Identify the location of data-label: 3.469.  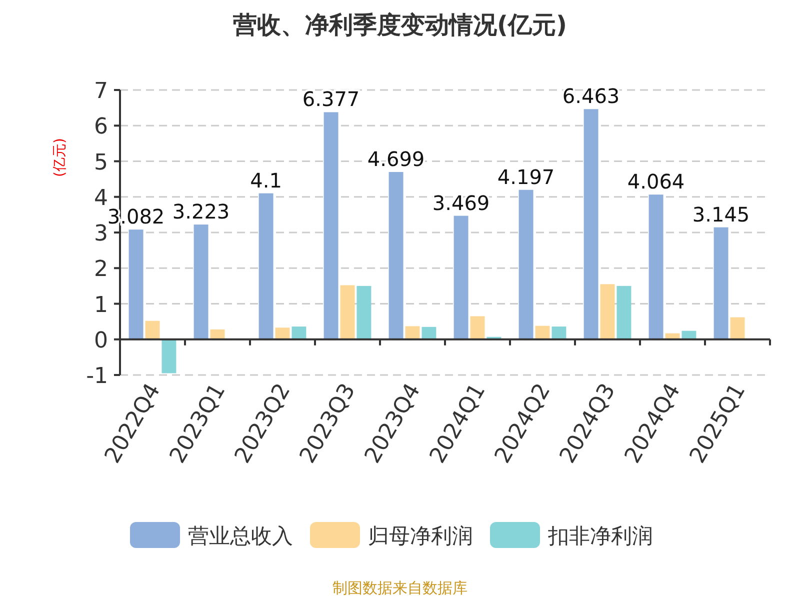
(461, 202).